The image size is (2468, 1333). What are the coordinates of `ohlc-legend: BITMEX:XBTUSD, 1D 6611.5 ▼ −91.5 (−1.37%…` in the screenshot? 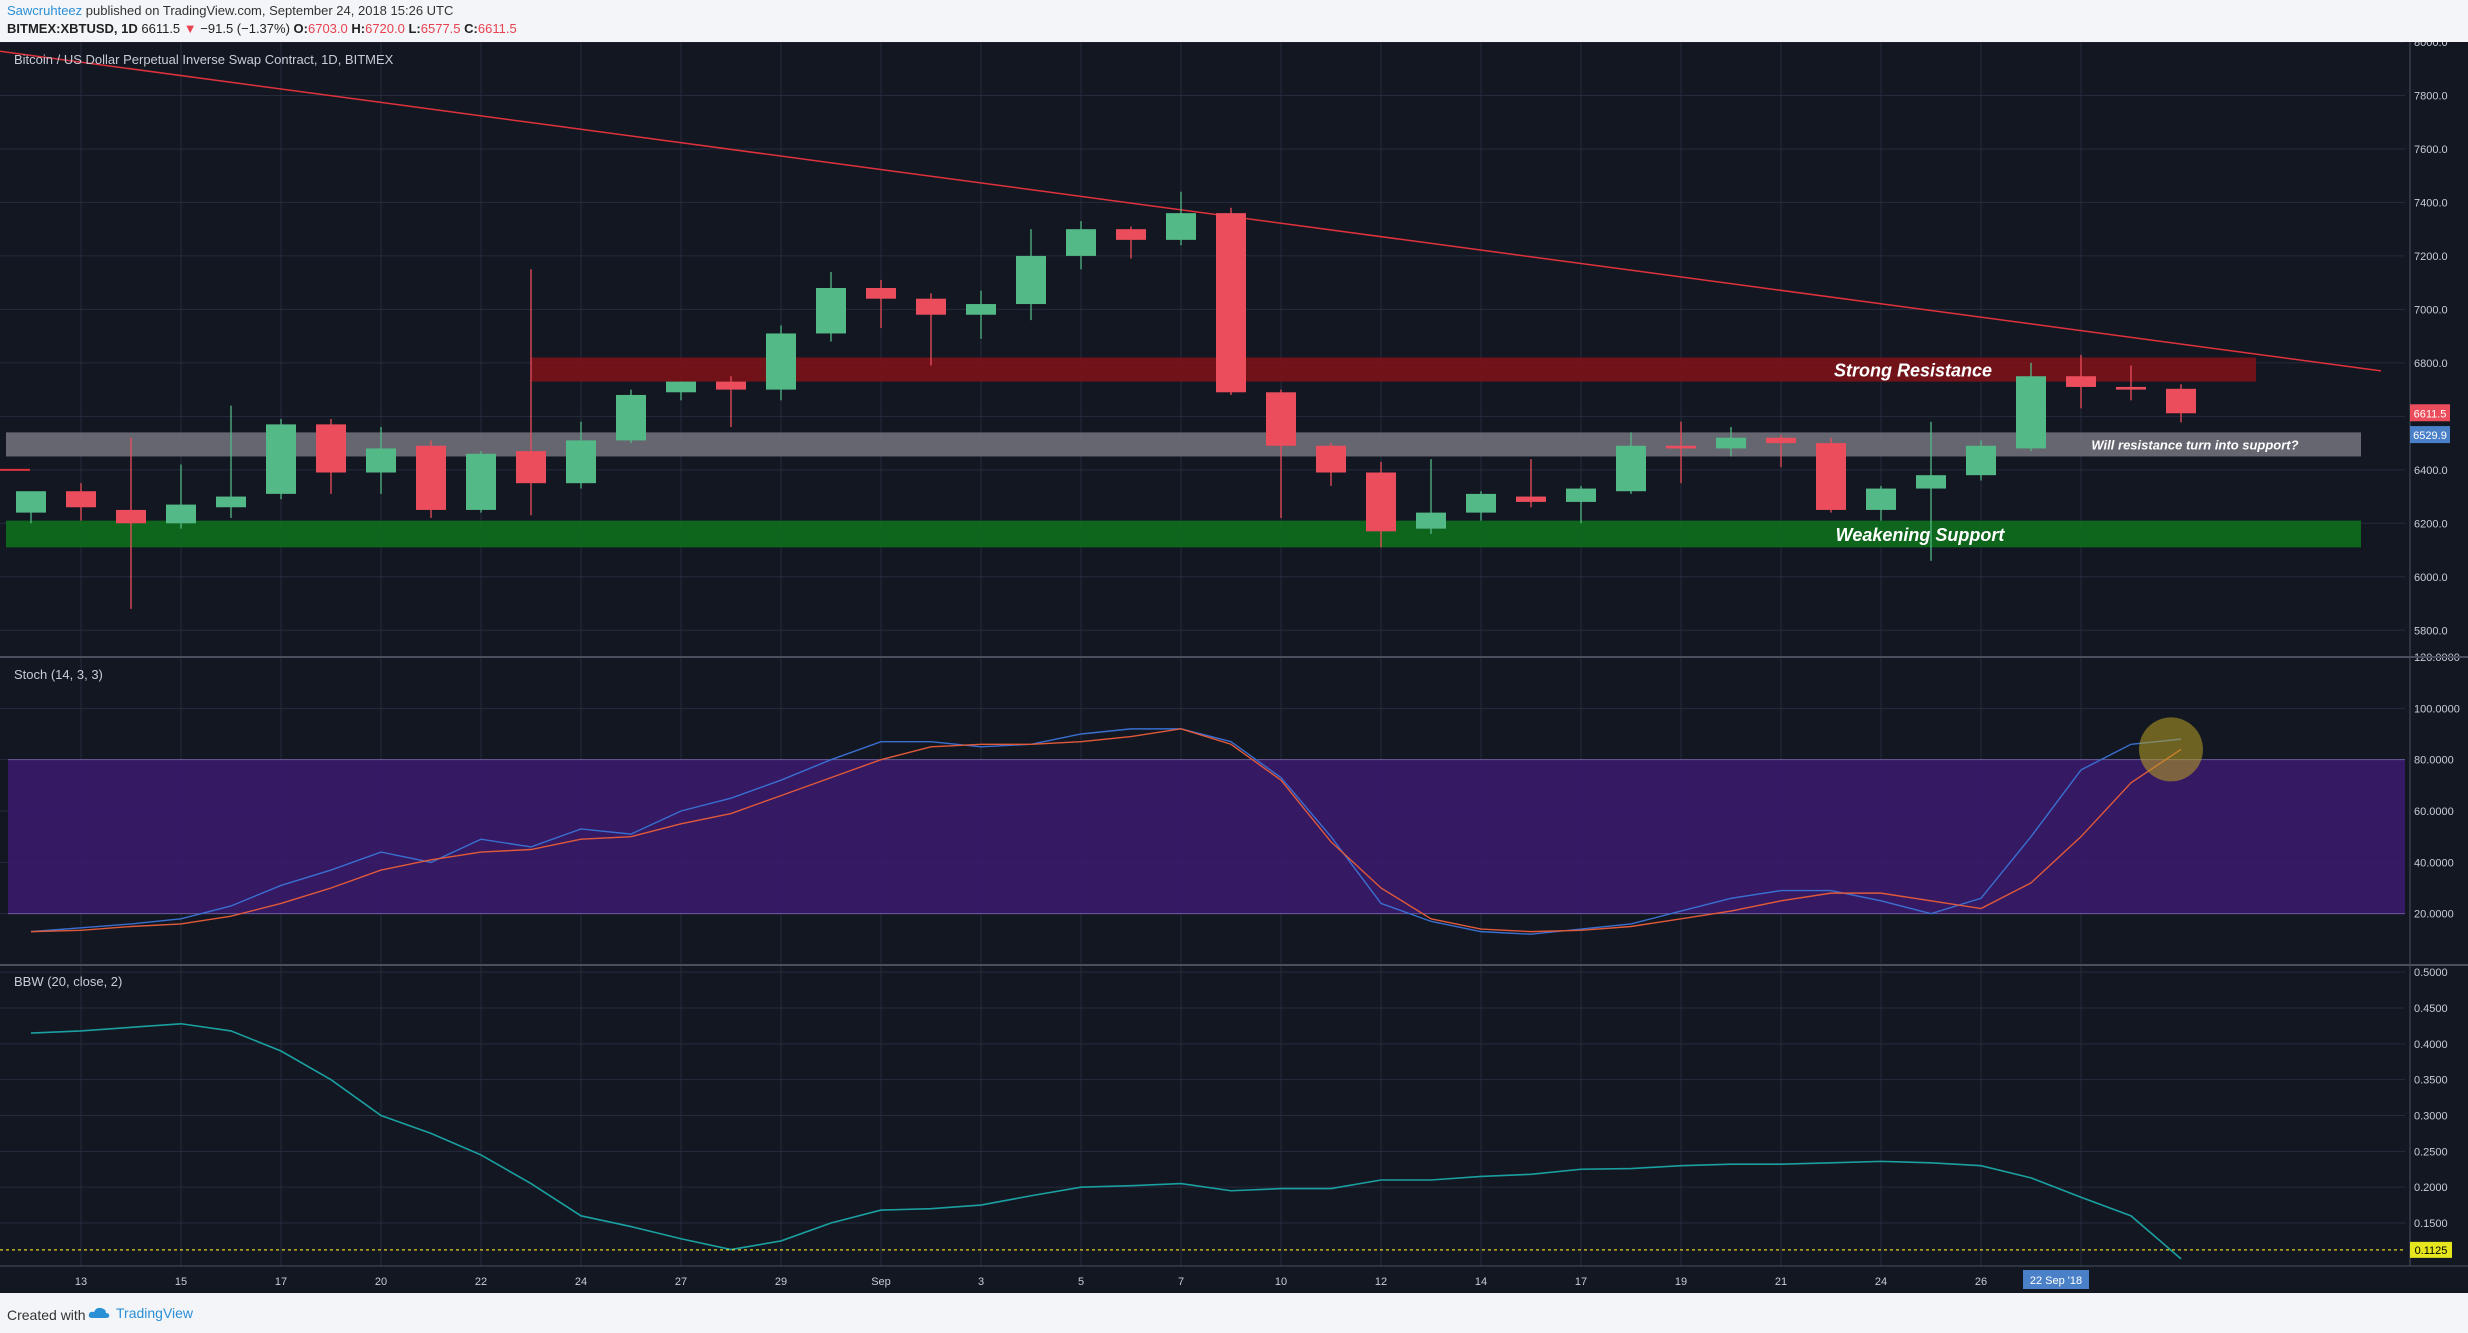 It's located at (262, 28).